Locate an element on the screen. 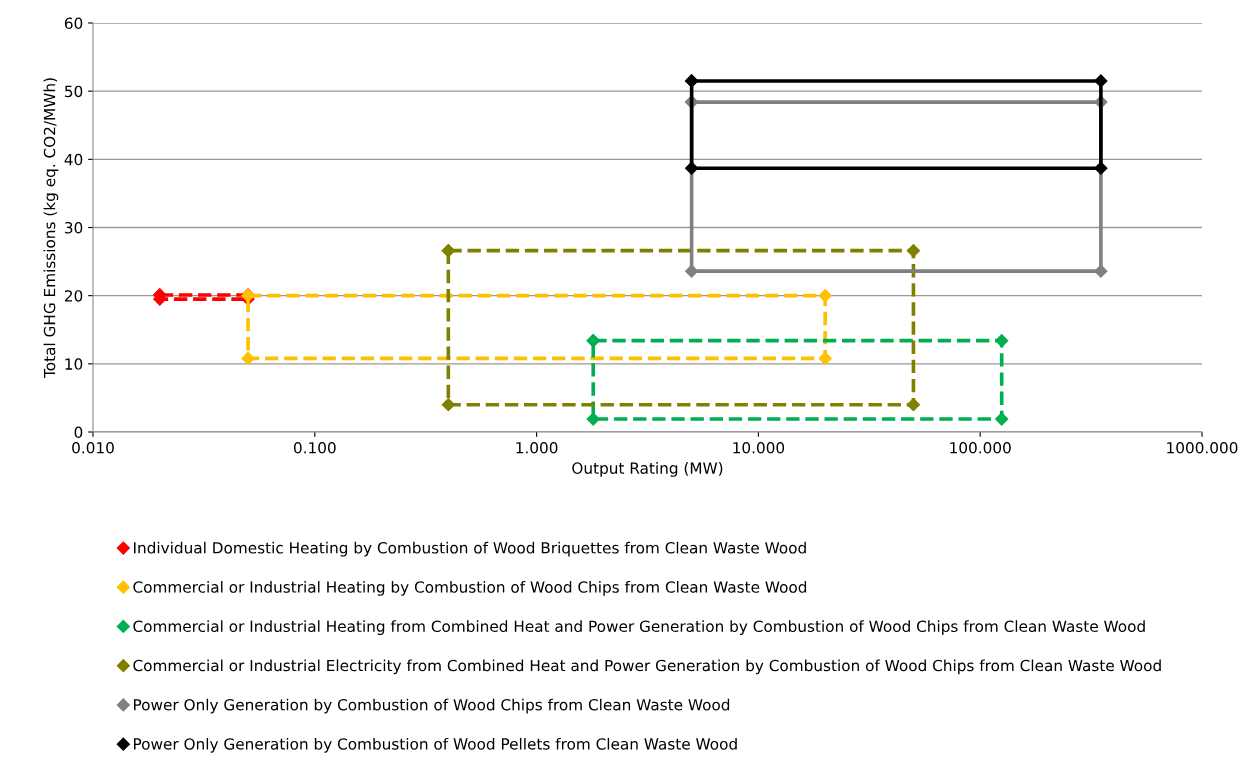 Image resolution: width=1257 pixels, height=767 pixels. x-tick-label: 1.000 is located at coordinates (537, 447).